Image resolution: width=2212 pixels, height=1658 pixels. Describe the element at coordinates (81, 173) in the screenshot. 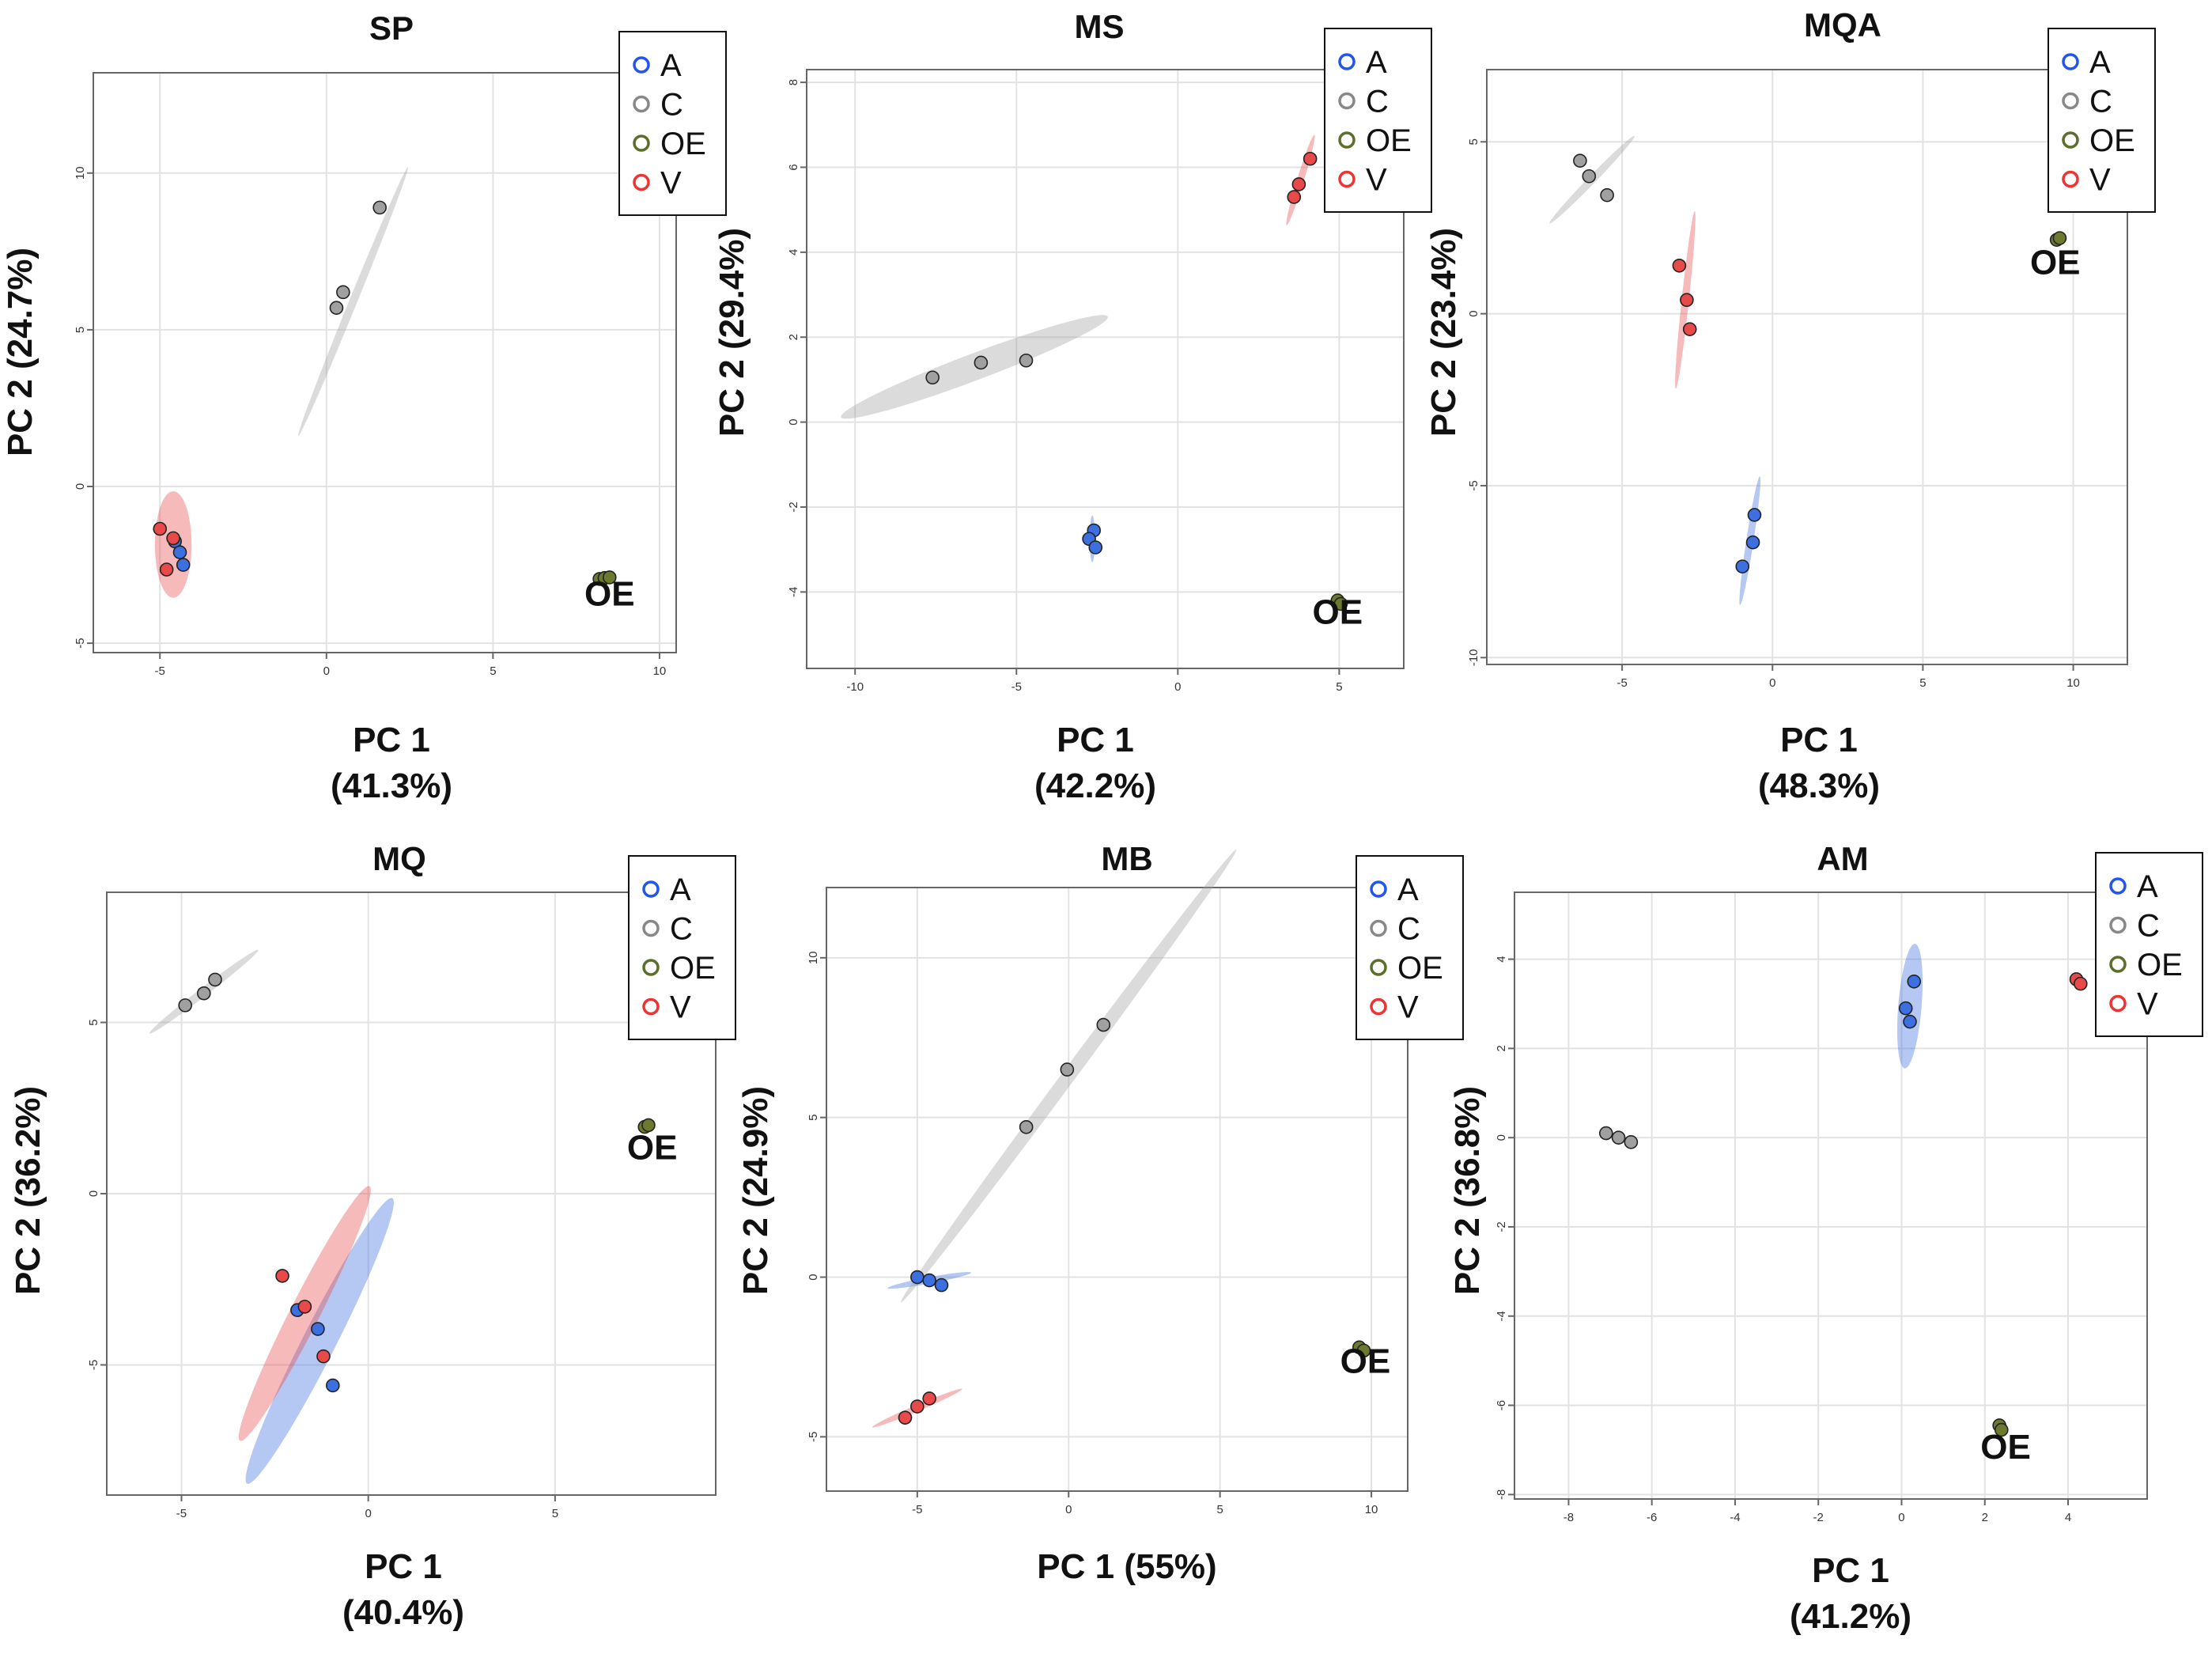

I see `y-tick-label: 10` at that location.